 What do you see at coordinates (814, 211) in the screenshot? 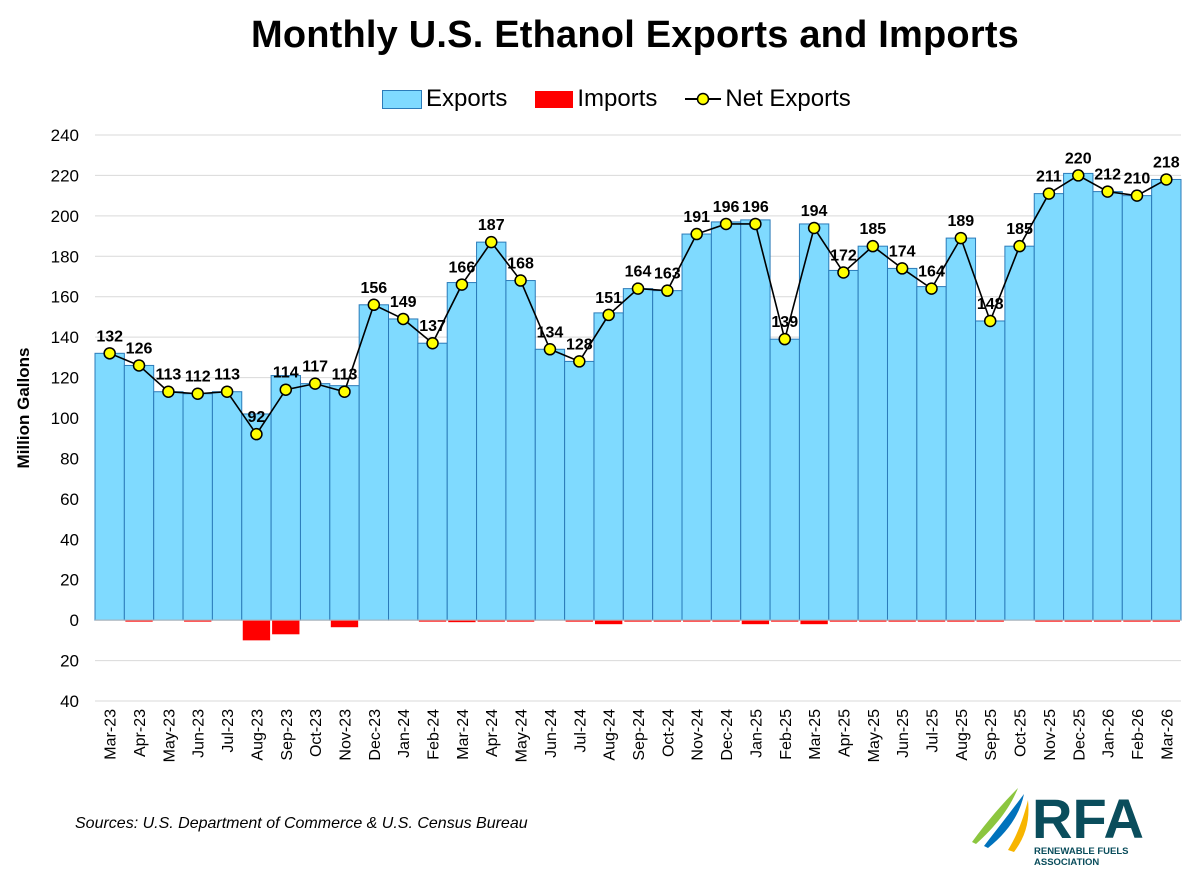
I see `net-exports-data-label: 194` at bounding box center [814, 211].